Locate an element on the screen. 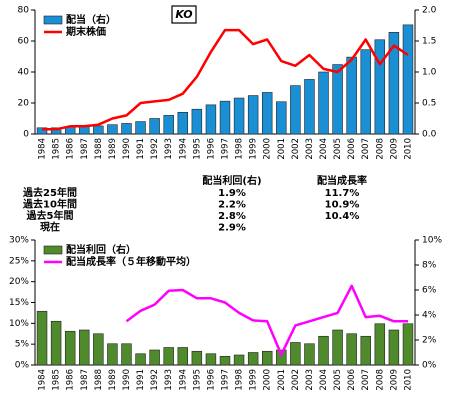  y2-tick-label: 4% is located at coordinates (429, 316).